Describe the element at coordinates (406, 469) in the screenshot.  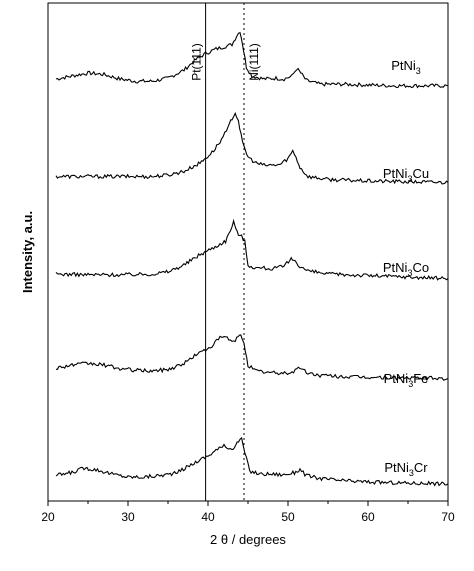
I see `series-label: PtNi3Cr` at that location.